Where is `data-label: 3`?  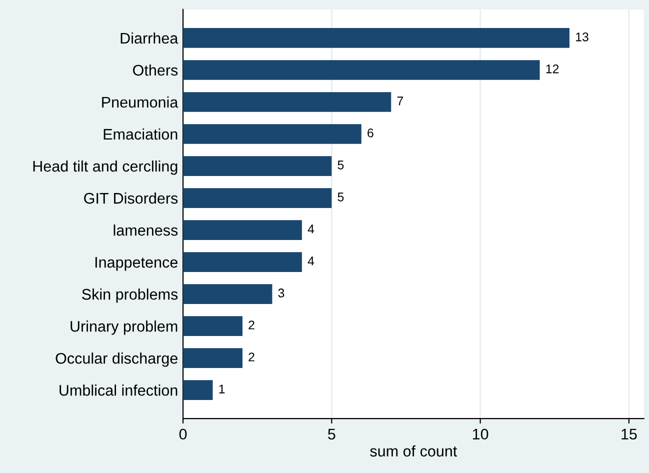 data-label: 3 is located at coordinates (281, 293).